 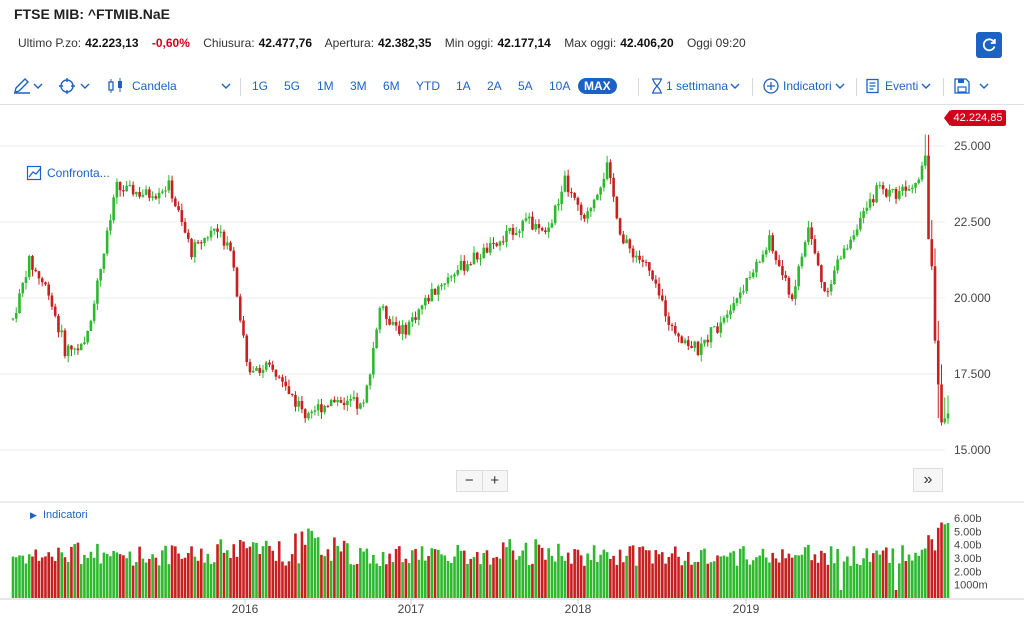 I want to click on indicators-menu: Indicatori, so click(x=805, y=86).